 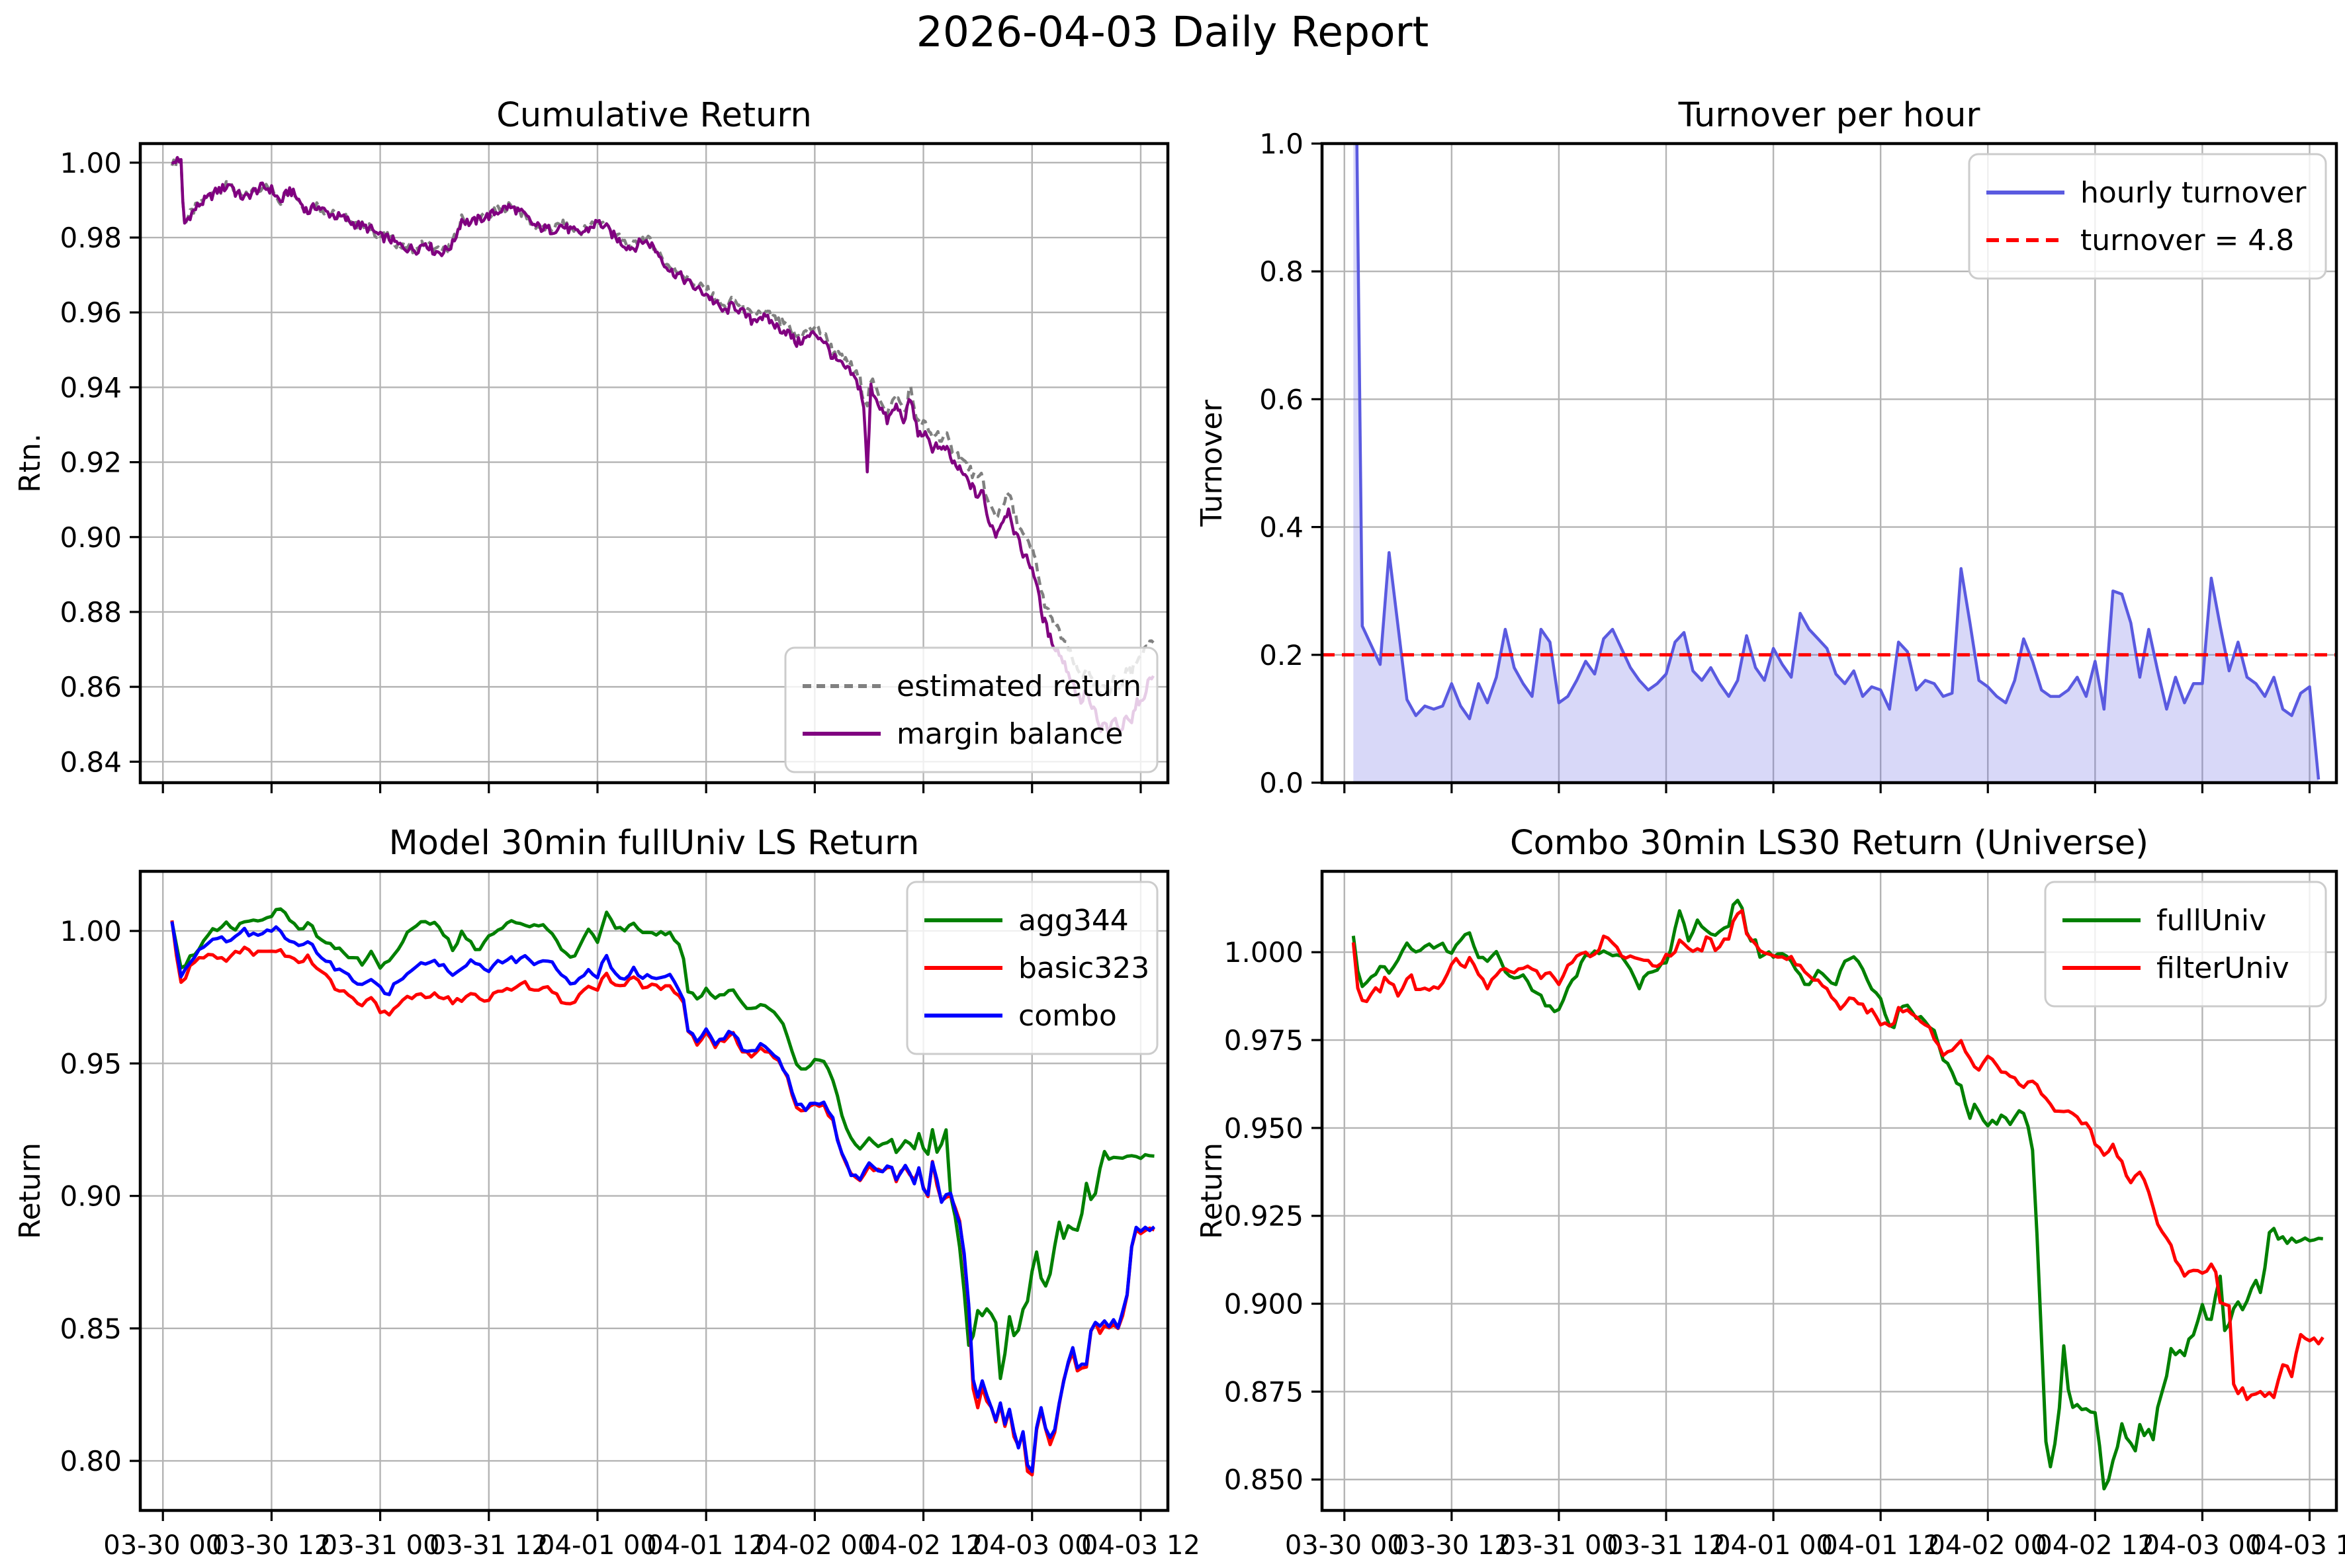 What do you see at coordinates (1264, 1216) in the screenshot?
I see `y-tick-label: 0.925` at bounding box center [1264, 1216].